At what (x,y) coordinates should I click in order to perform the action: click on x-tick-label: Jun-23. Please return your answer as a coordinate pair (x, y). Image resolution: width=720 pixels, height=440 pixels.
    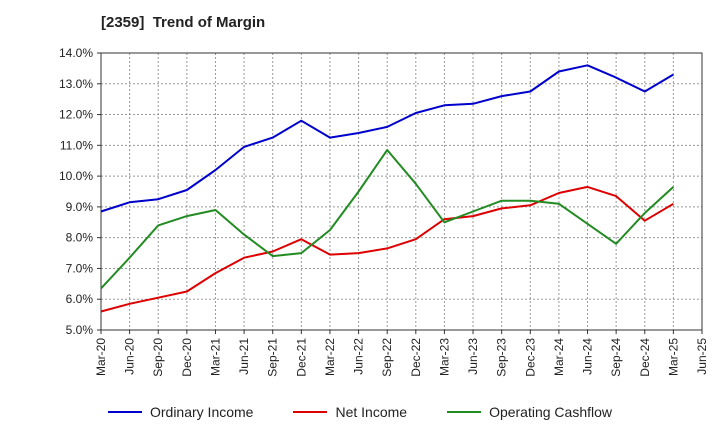
    Looking at the image, I should click on (473, 356).